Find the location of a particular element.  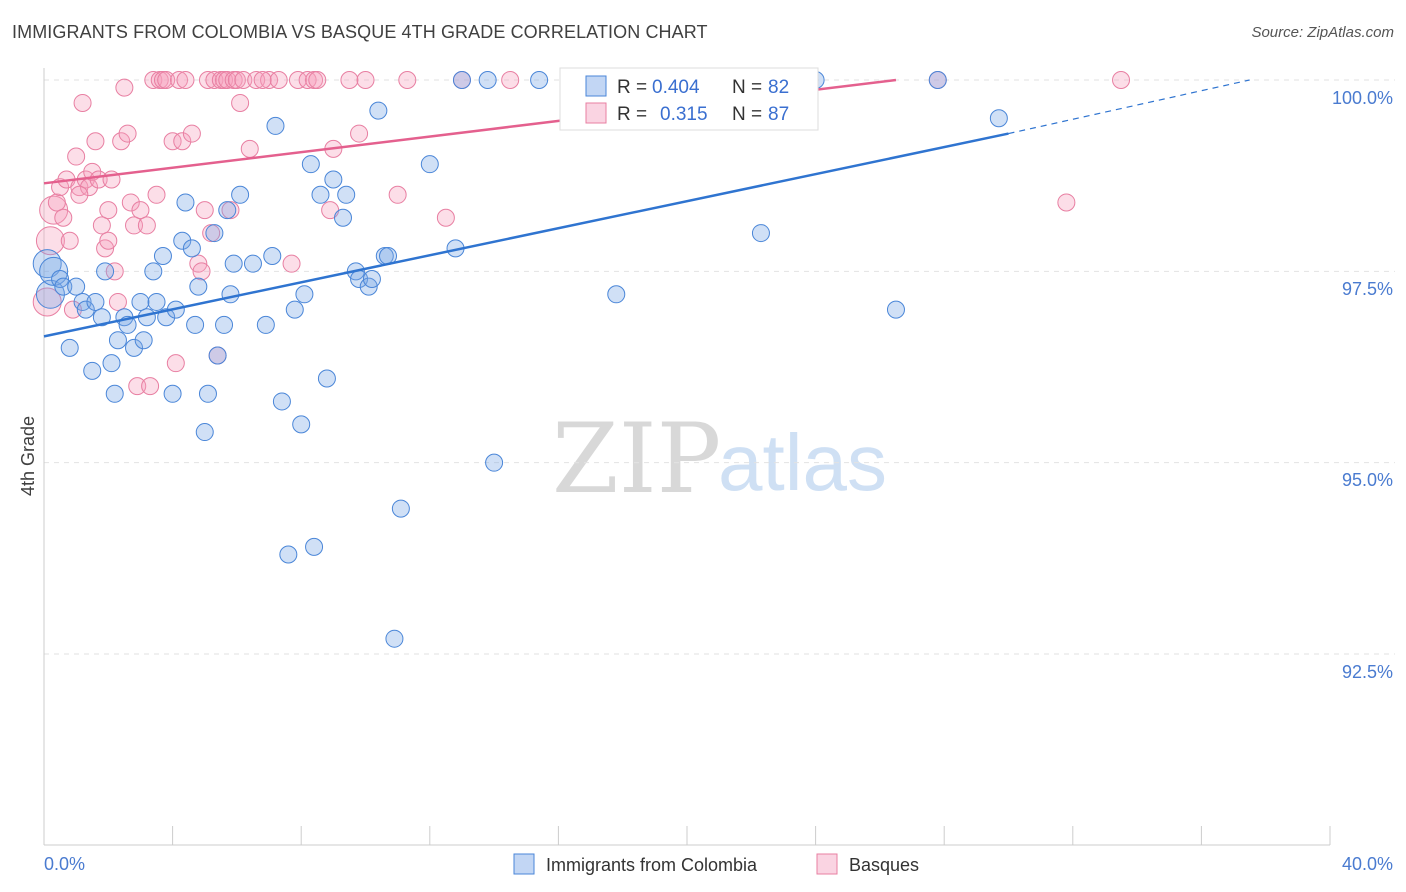

legend-pink-r-value: 0.315 is located at coordinates (684, 114).